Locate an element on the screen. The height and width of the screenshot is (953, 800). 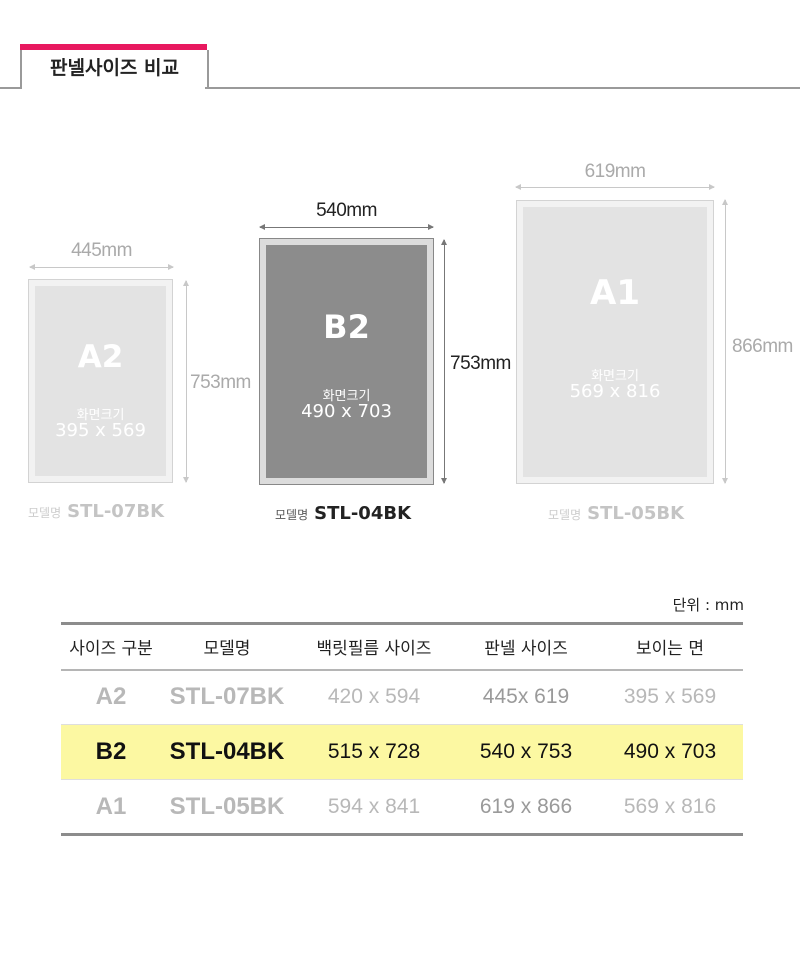
b2-width-label: 540mm is located at coordinates (346, 210).